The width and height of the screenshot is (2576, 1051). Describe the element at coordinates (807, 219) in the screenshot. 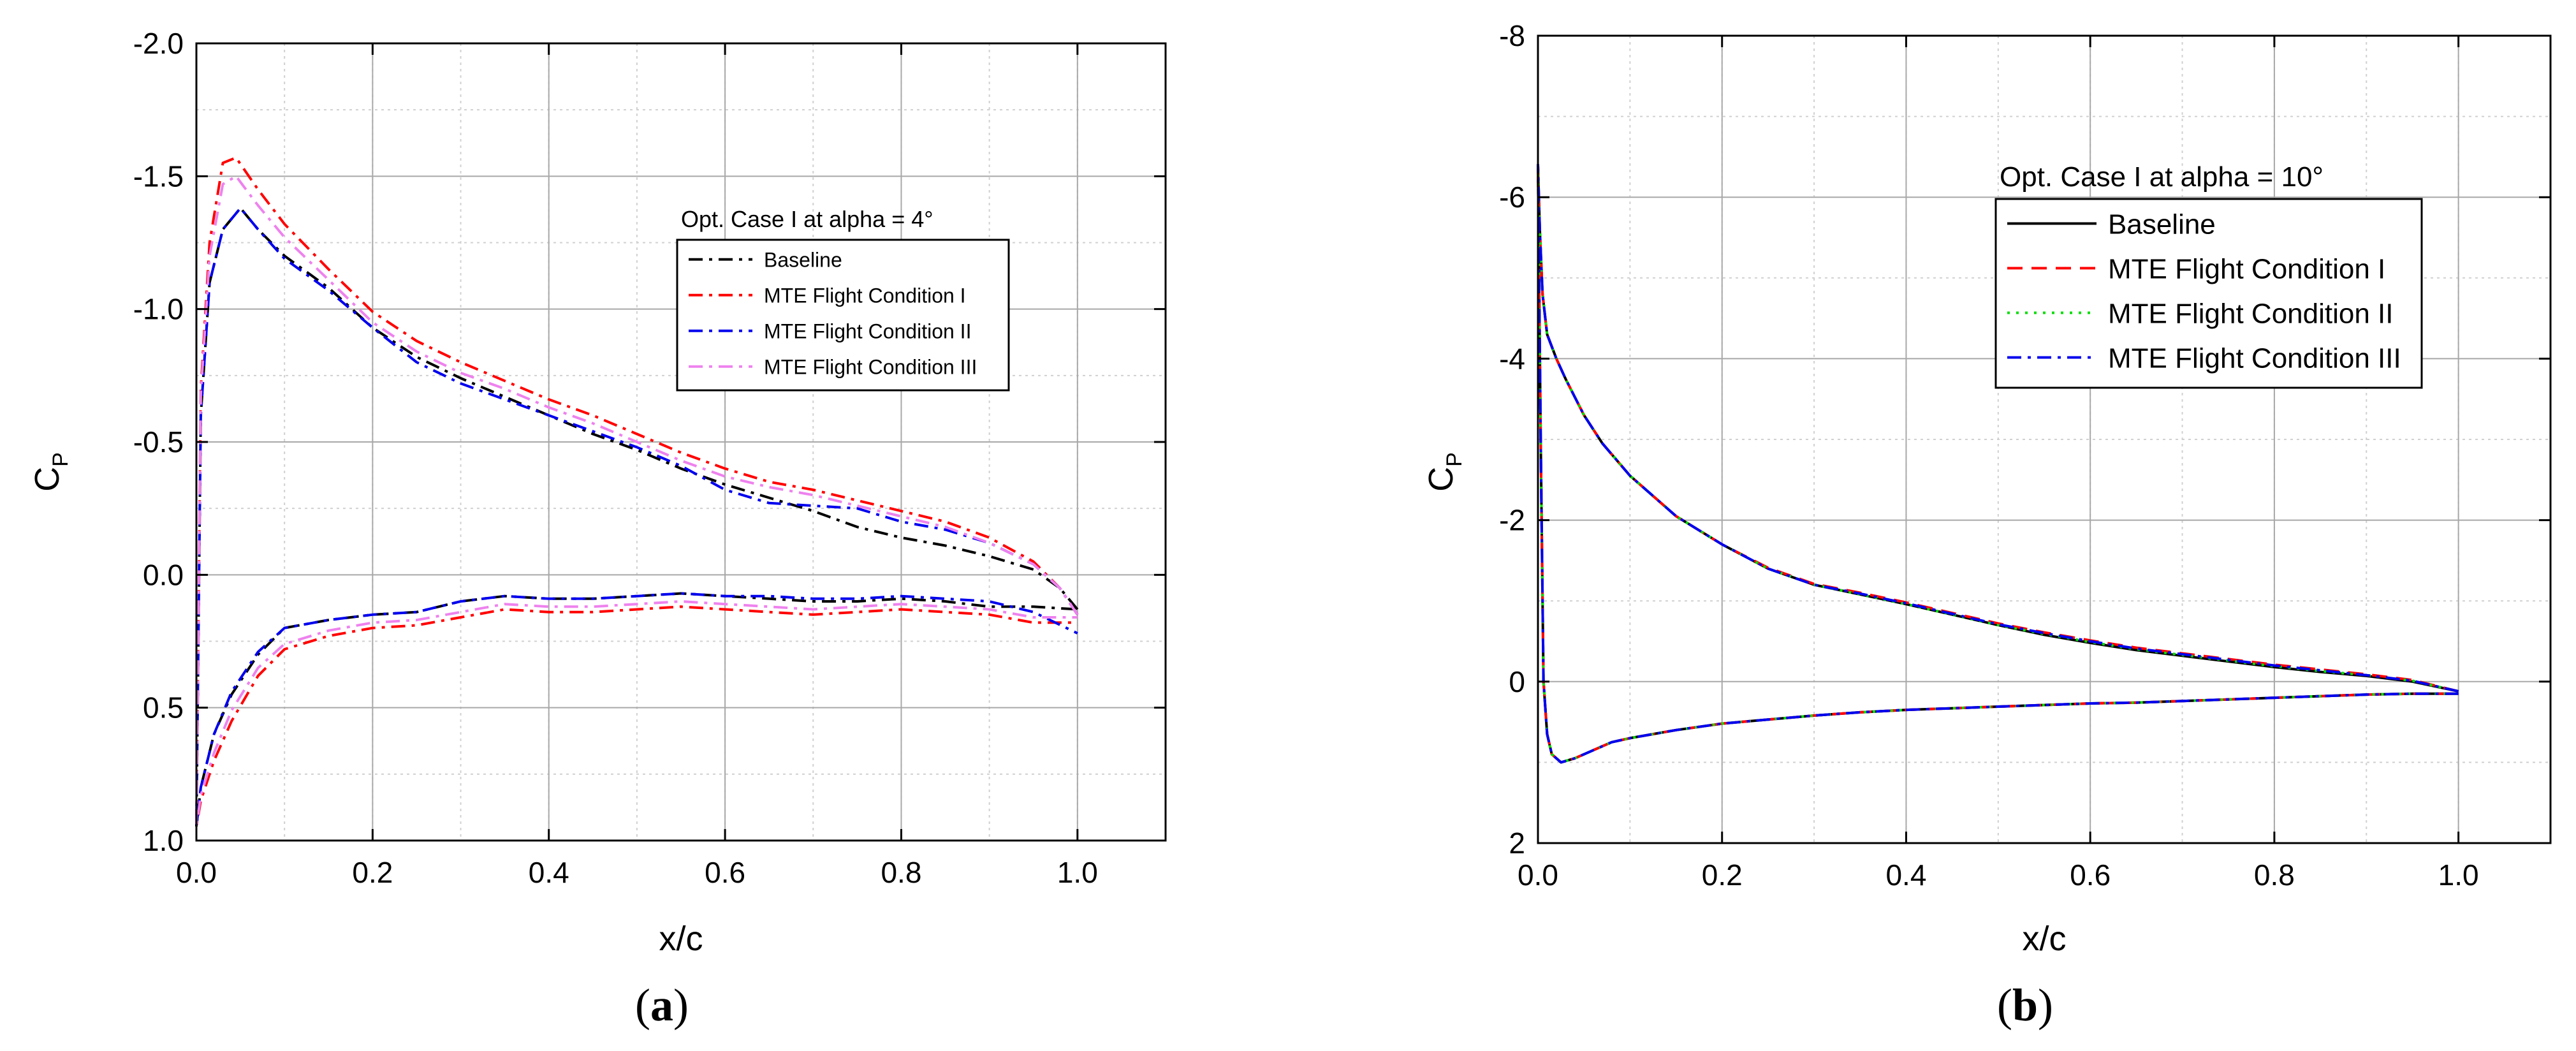

I see `legend-title: Opt. Case I at alpha = 4°` at that location.